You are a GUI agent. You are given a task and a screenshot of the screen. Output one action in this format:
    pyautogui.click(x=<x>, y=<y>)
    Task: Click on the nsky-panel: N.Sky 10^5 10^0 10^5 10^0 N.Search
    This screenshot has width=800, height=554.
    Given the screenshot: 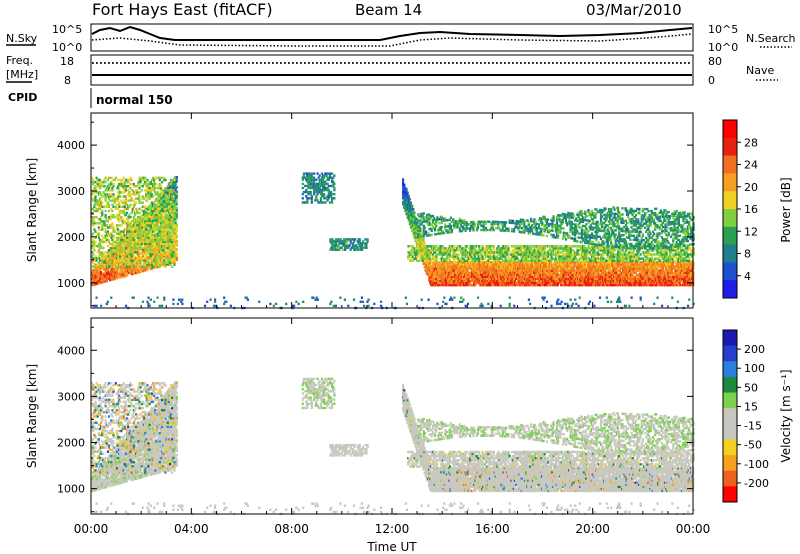 What is the action you would take?
    pyautogui.click(x=401, y=38)
    